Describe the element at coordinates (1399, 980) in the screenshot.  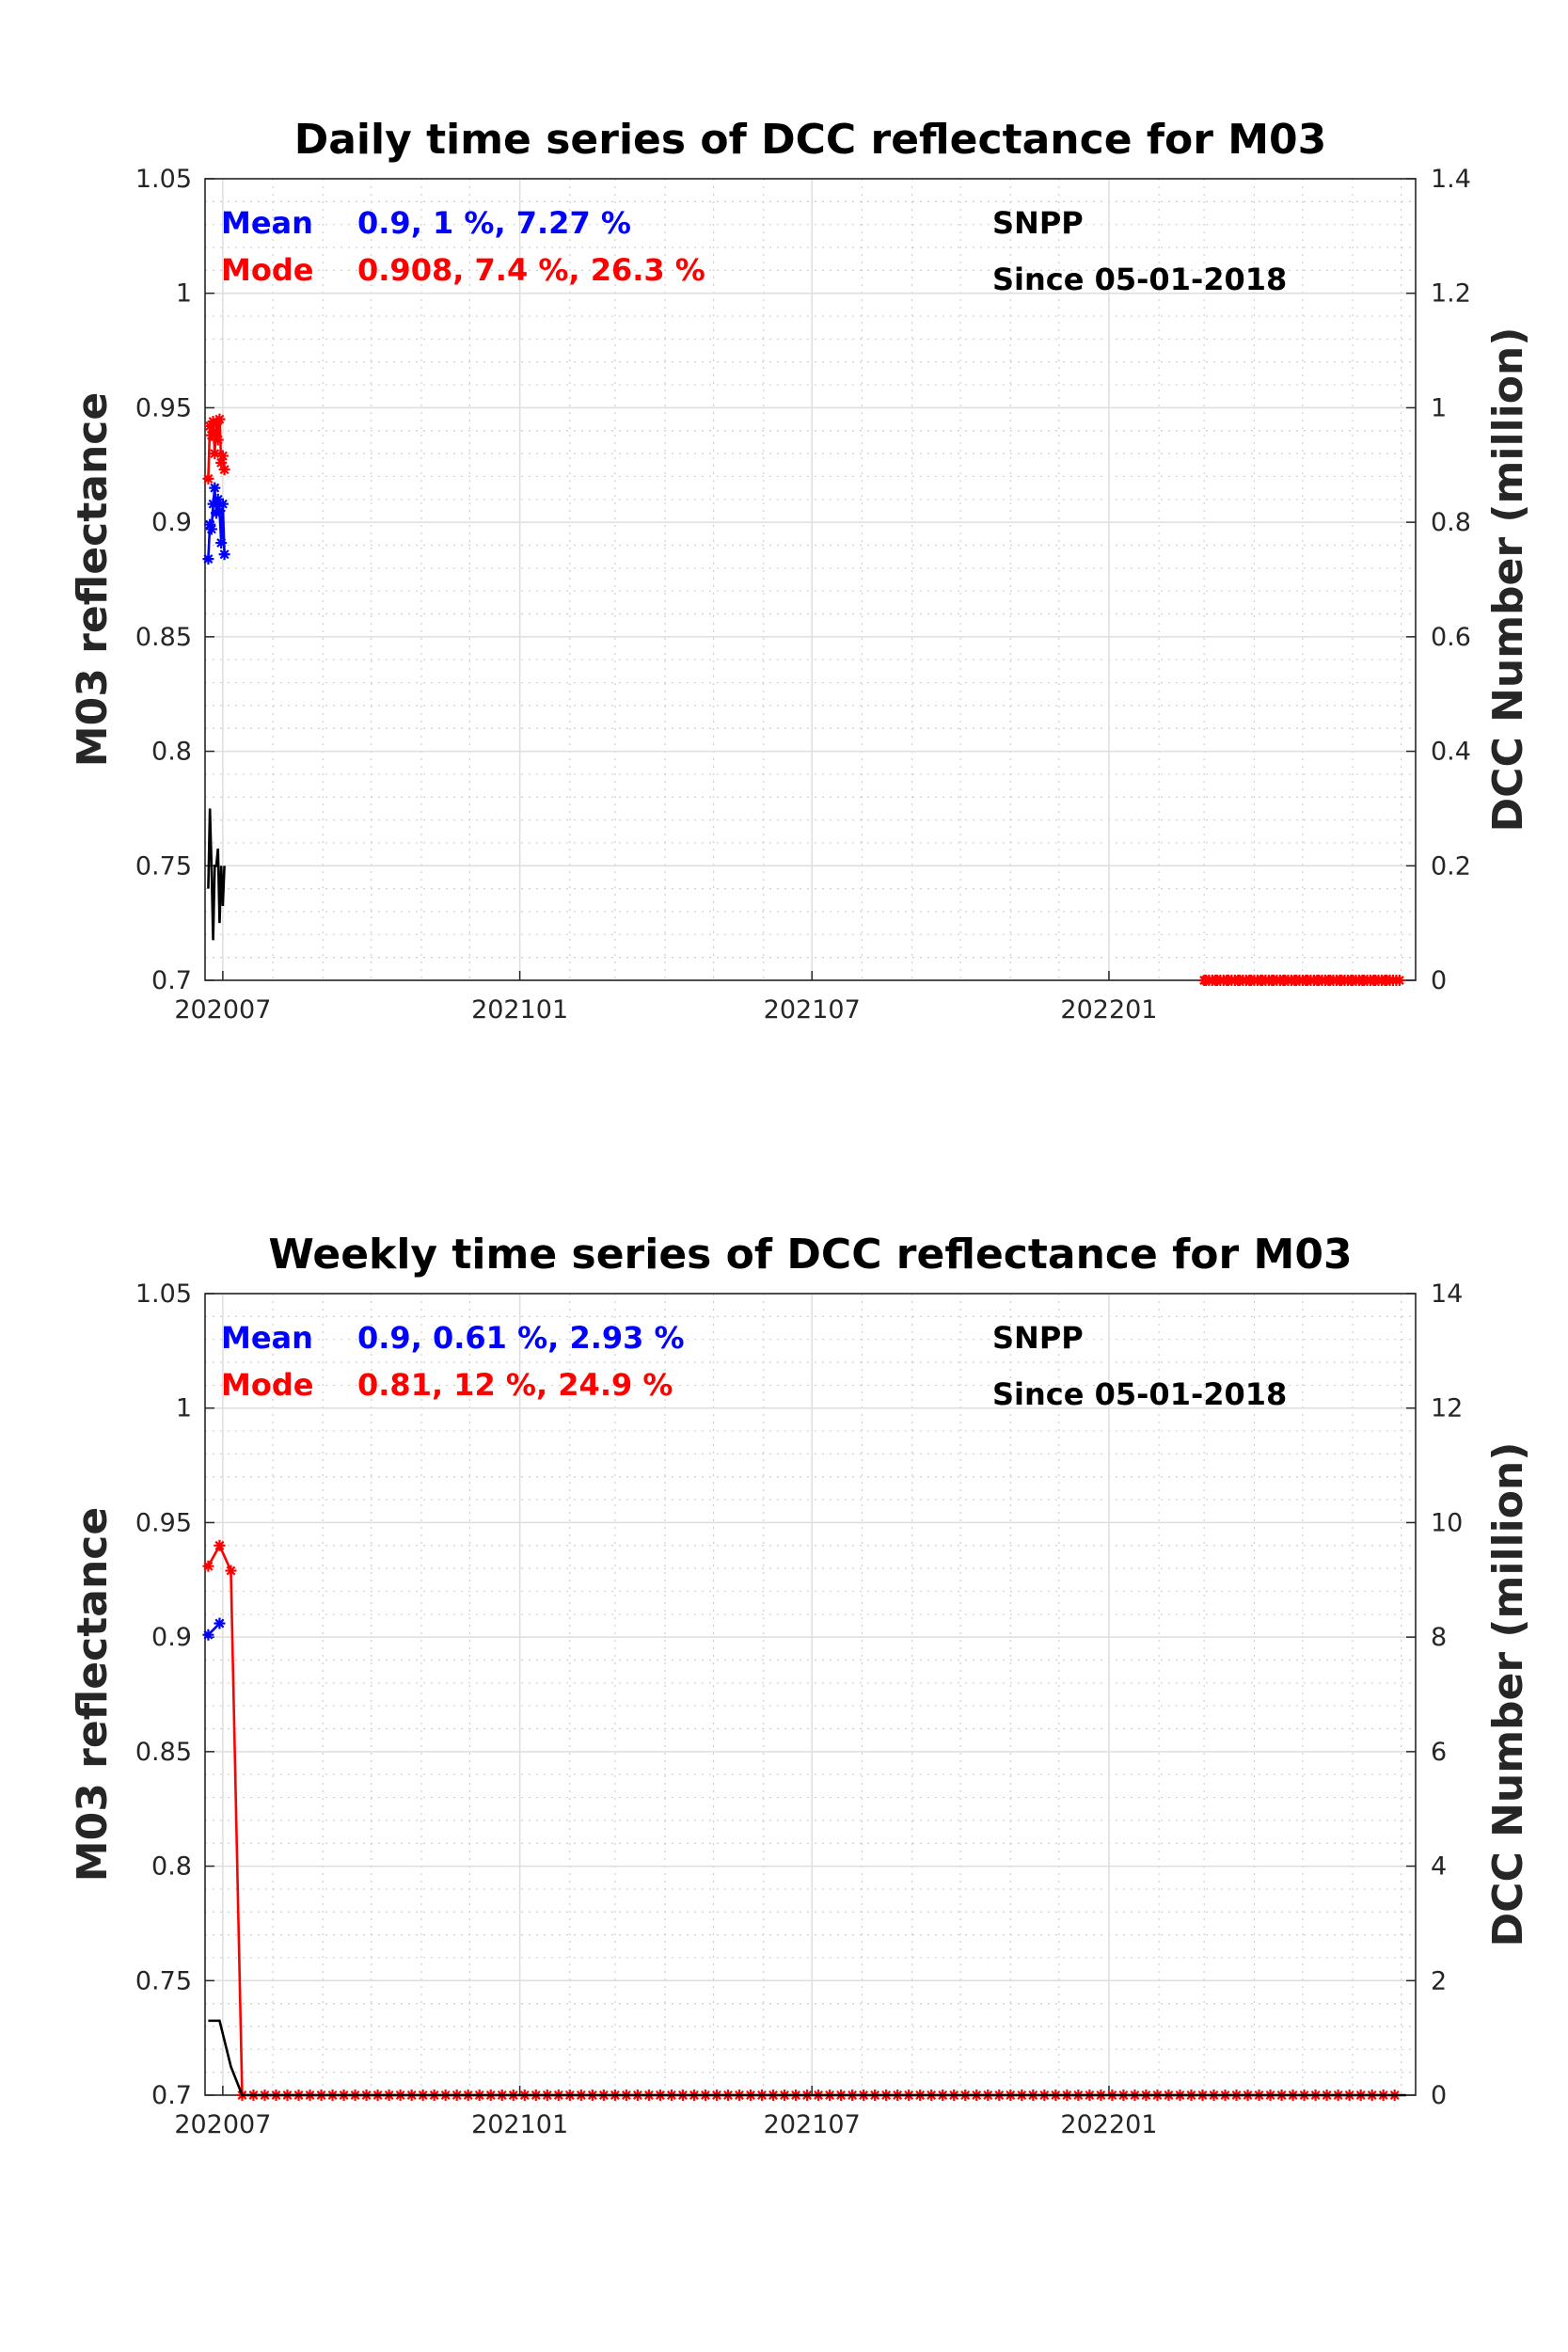
I see `series-point` at that location.